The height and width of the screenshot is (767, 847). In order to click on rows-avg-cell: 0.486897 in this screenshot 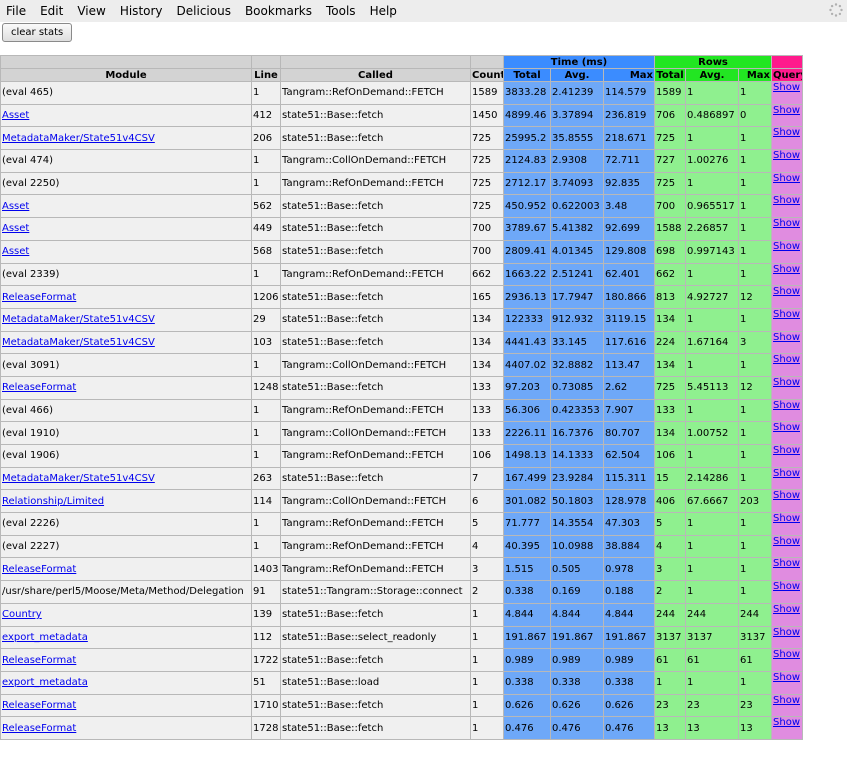, I will do `click(712, 115)`.